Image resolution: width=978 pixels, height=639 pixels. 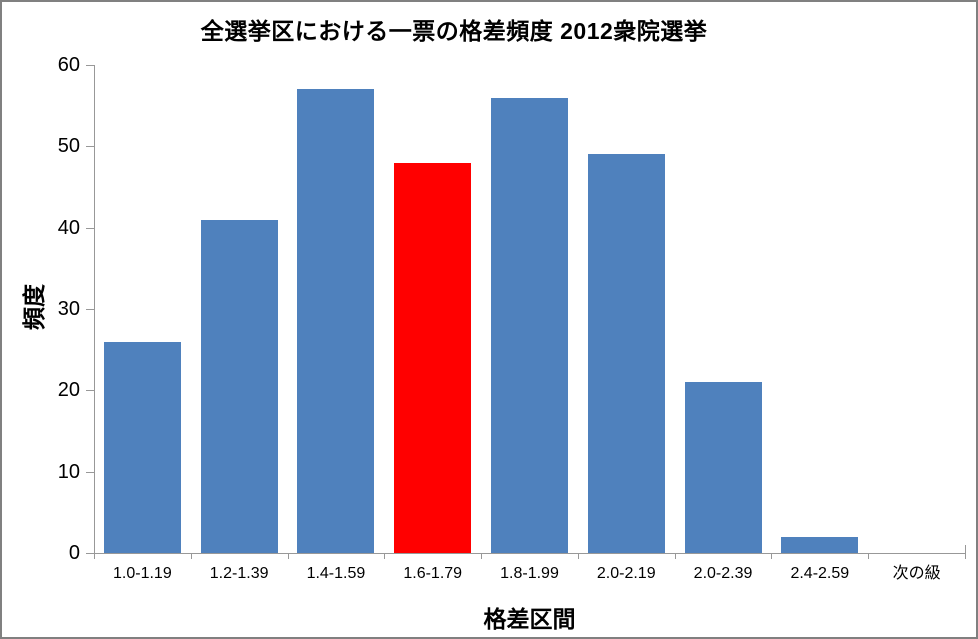 What do you see at coordinates (239, 573) in the screenshot?
I see `x-tick-label: 1.2-1.39` at bounding box center [239, 573].